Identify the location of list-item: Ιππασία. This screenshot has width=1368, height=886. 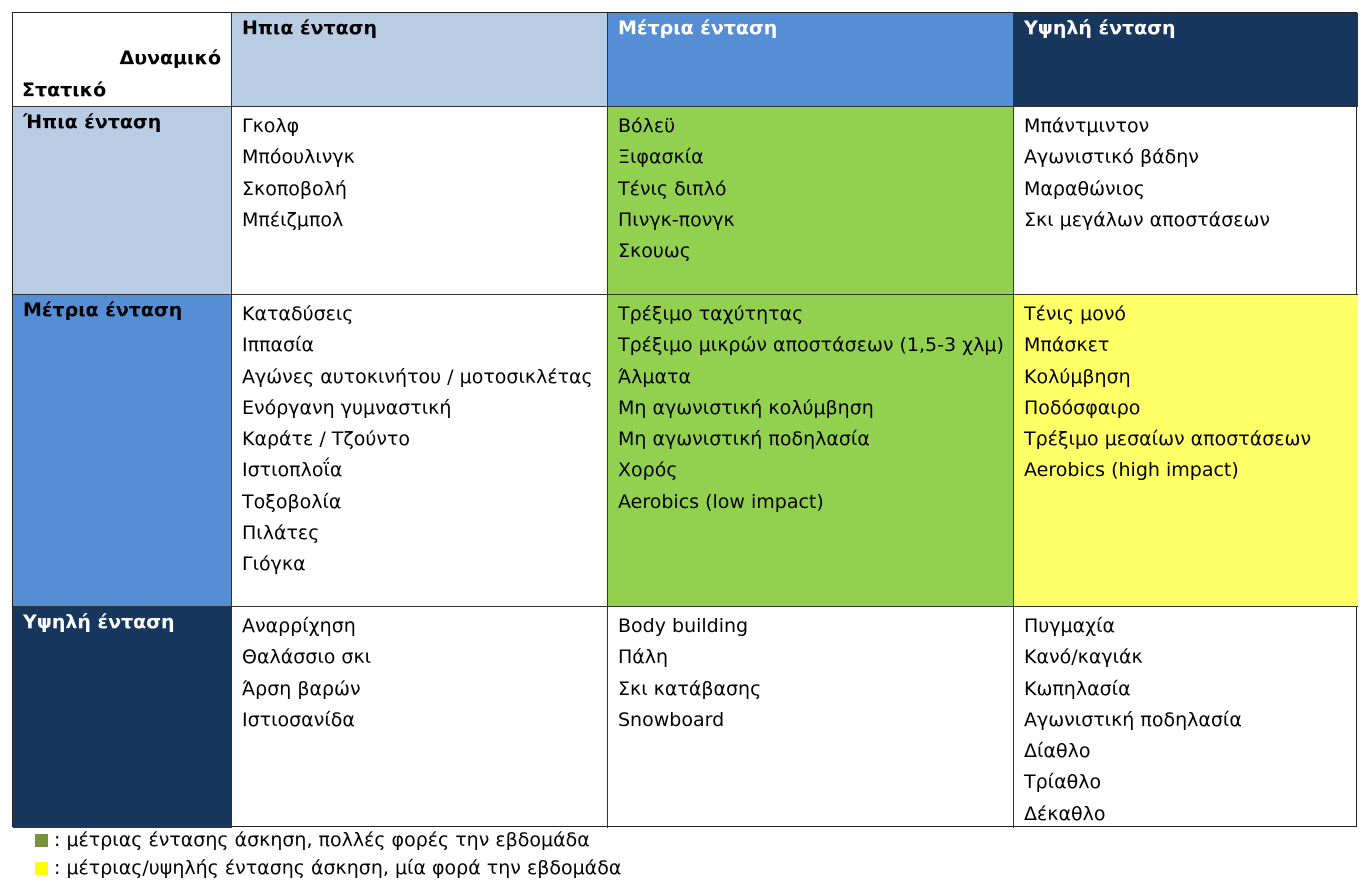
(278, 345).